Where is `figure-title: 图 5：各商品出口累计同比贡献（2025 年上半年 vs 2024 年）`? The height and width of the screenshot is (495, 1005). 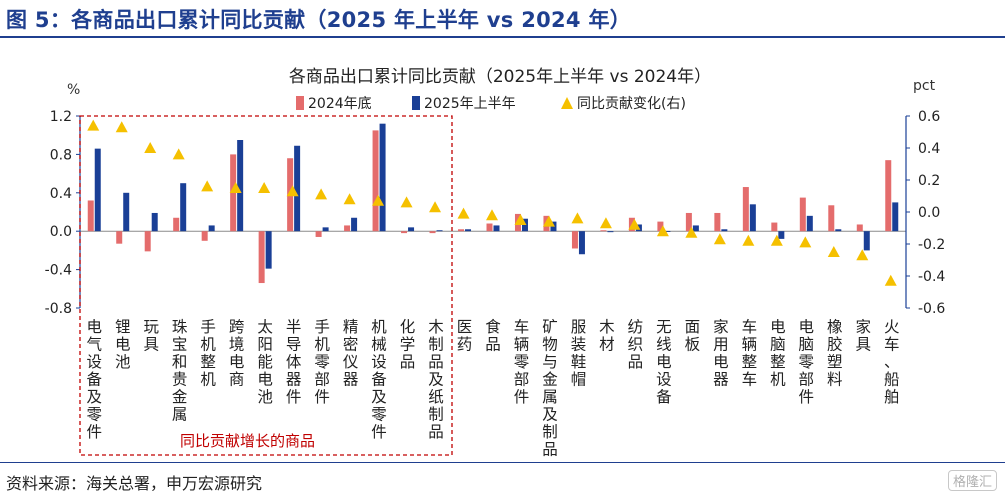
figure-title: 图 5：各商品出口累计同比贡献（2025 年上半年 vs 2024 年） is located at coordinates (319, 20).